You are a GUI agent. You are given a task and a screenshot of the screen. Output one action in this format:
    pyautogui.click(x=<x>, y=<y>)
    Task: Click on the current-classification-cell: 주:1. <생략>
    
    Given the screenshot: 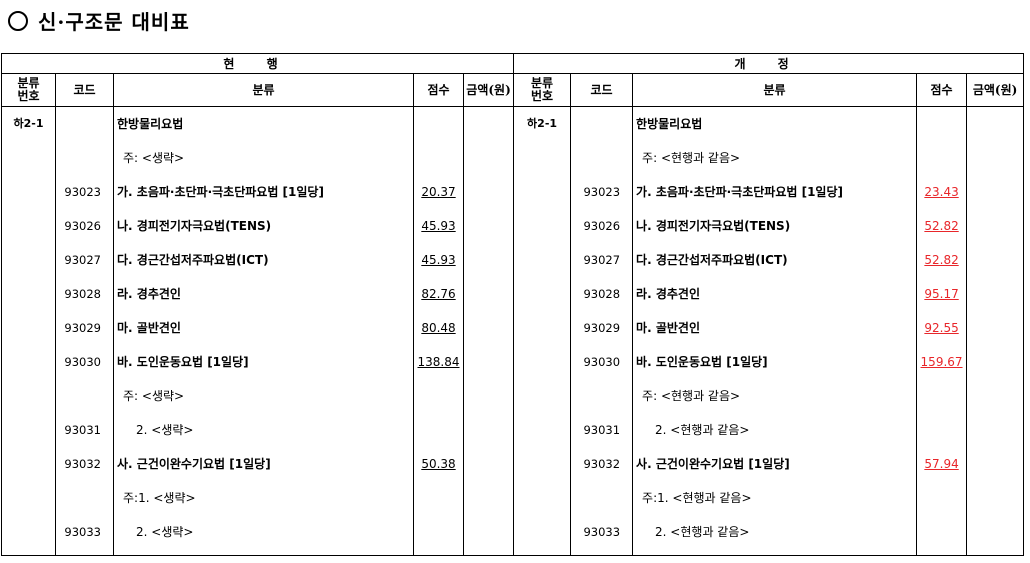 What is the action you would take?
    pyautogui.click(x=159, y=498)
    